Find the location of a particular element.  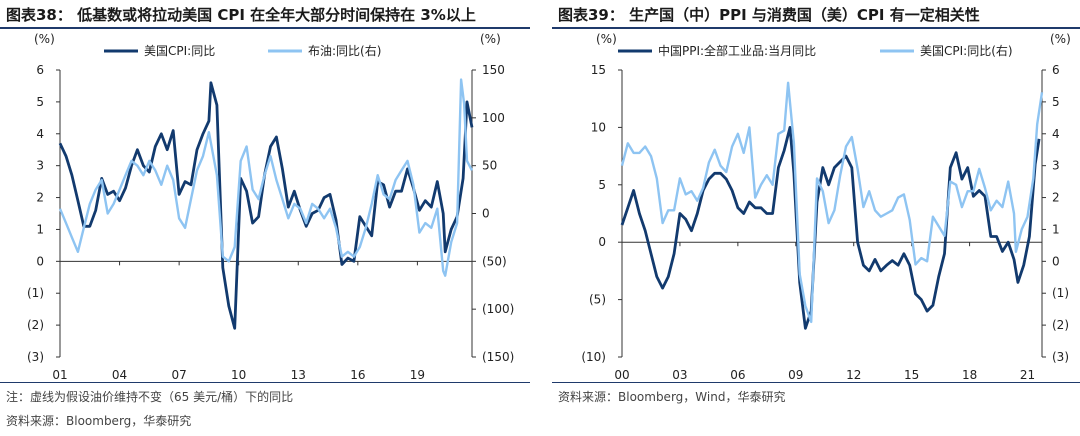

right-y-tick-label: 2 is located at coordinates (1056, 198).